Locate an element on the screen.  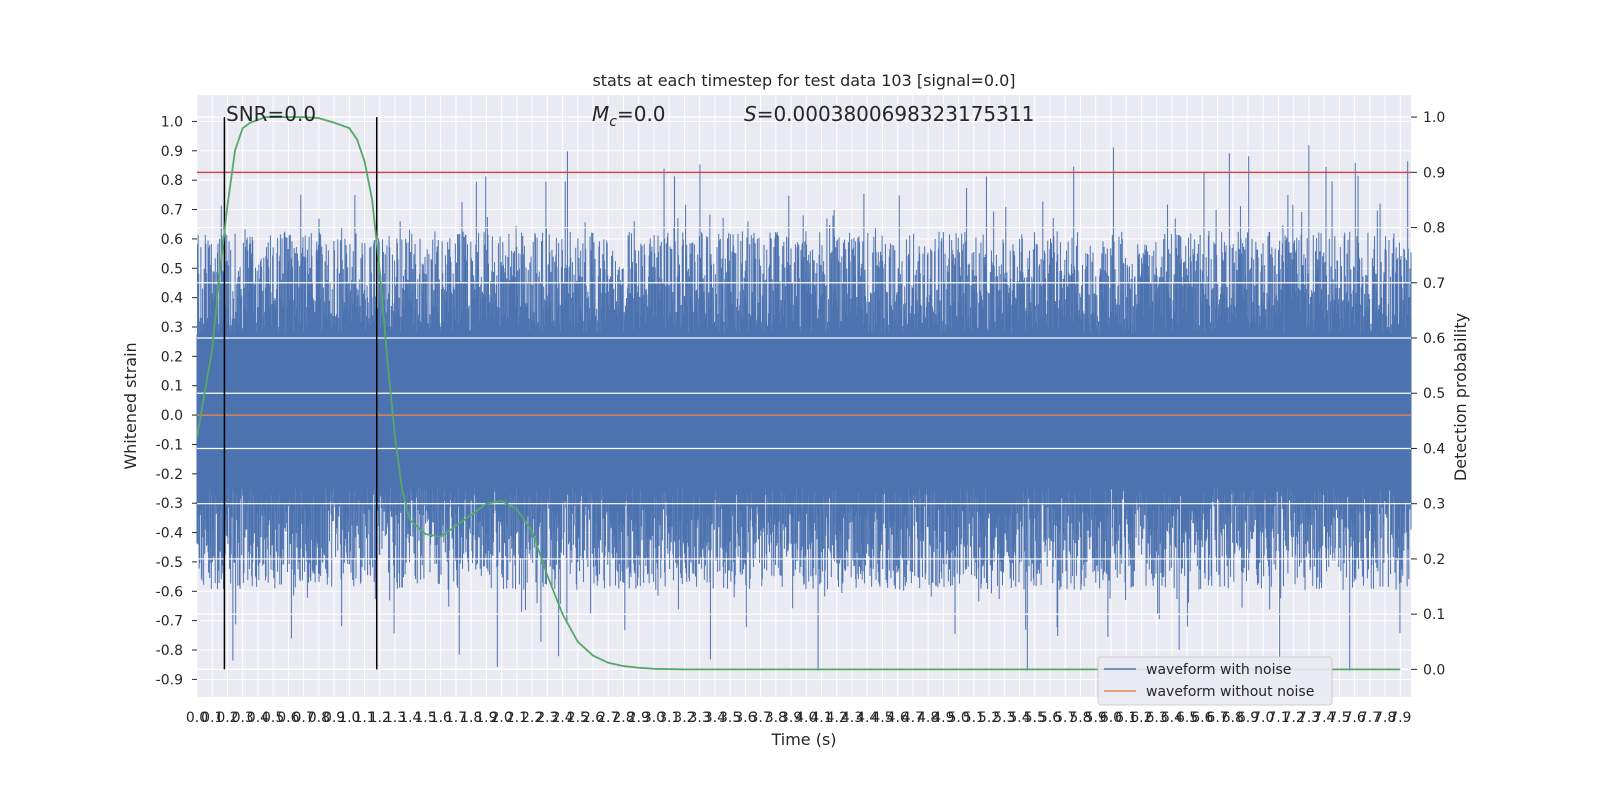
left-y-tick-label: 0.1 is located at coordinates (172, 387).